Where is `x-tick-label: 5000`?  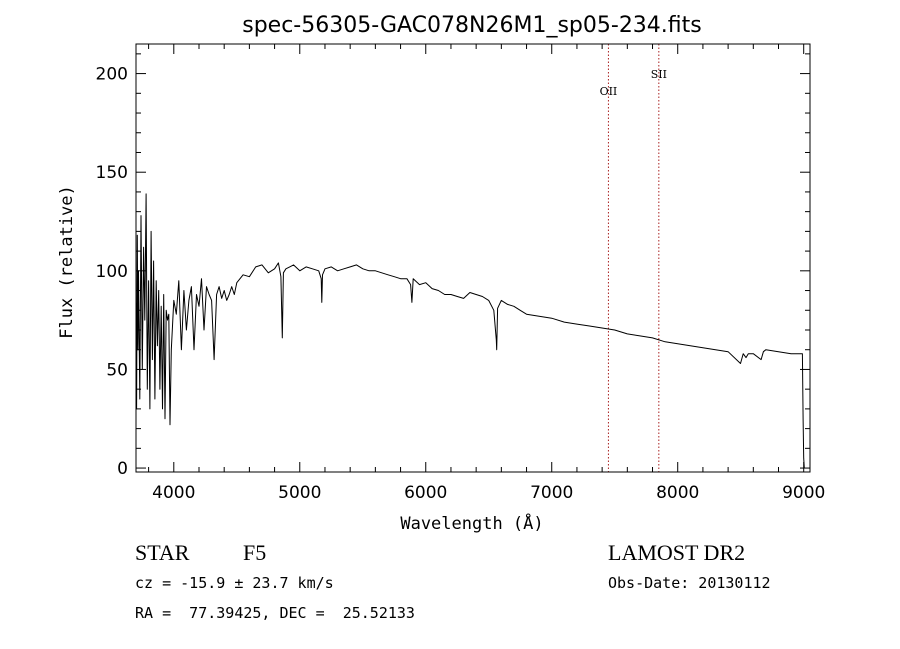
x-tick-label: 5000 is located at coordinates (299, 493).